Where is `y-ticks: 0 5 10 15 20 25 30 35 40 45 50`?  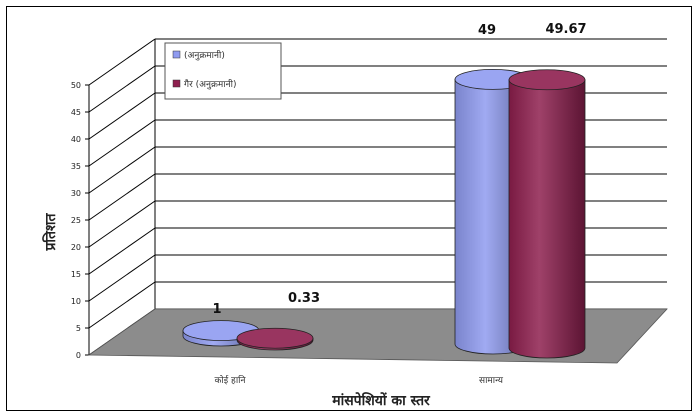
y-ticks: 0 5 10 15 20 25 30 35 40 45 50 is located at coordinates (80, 220).